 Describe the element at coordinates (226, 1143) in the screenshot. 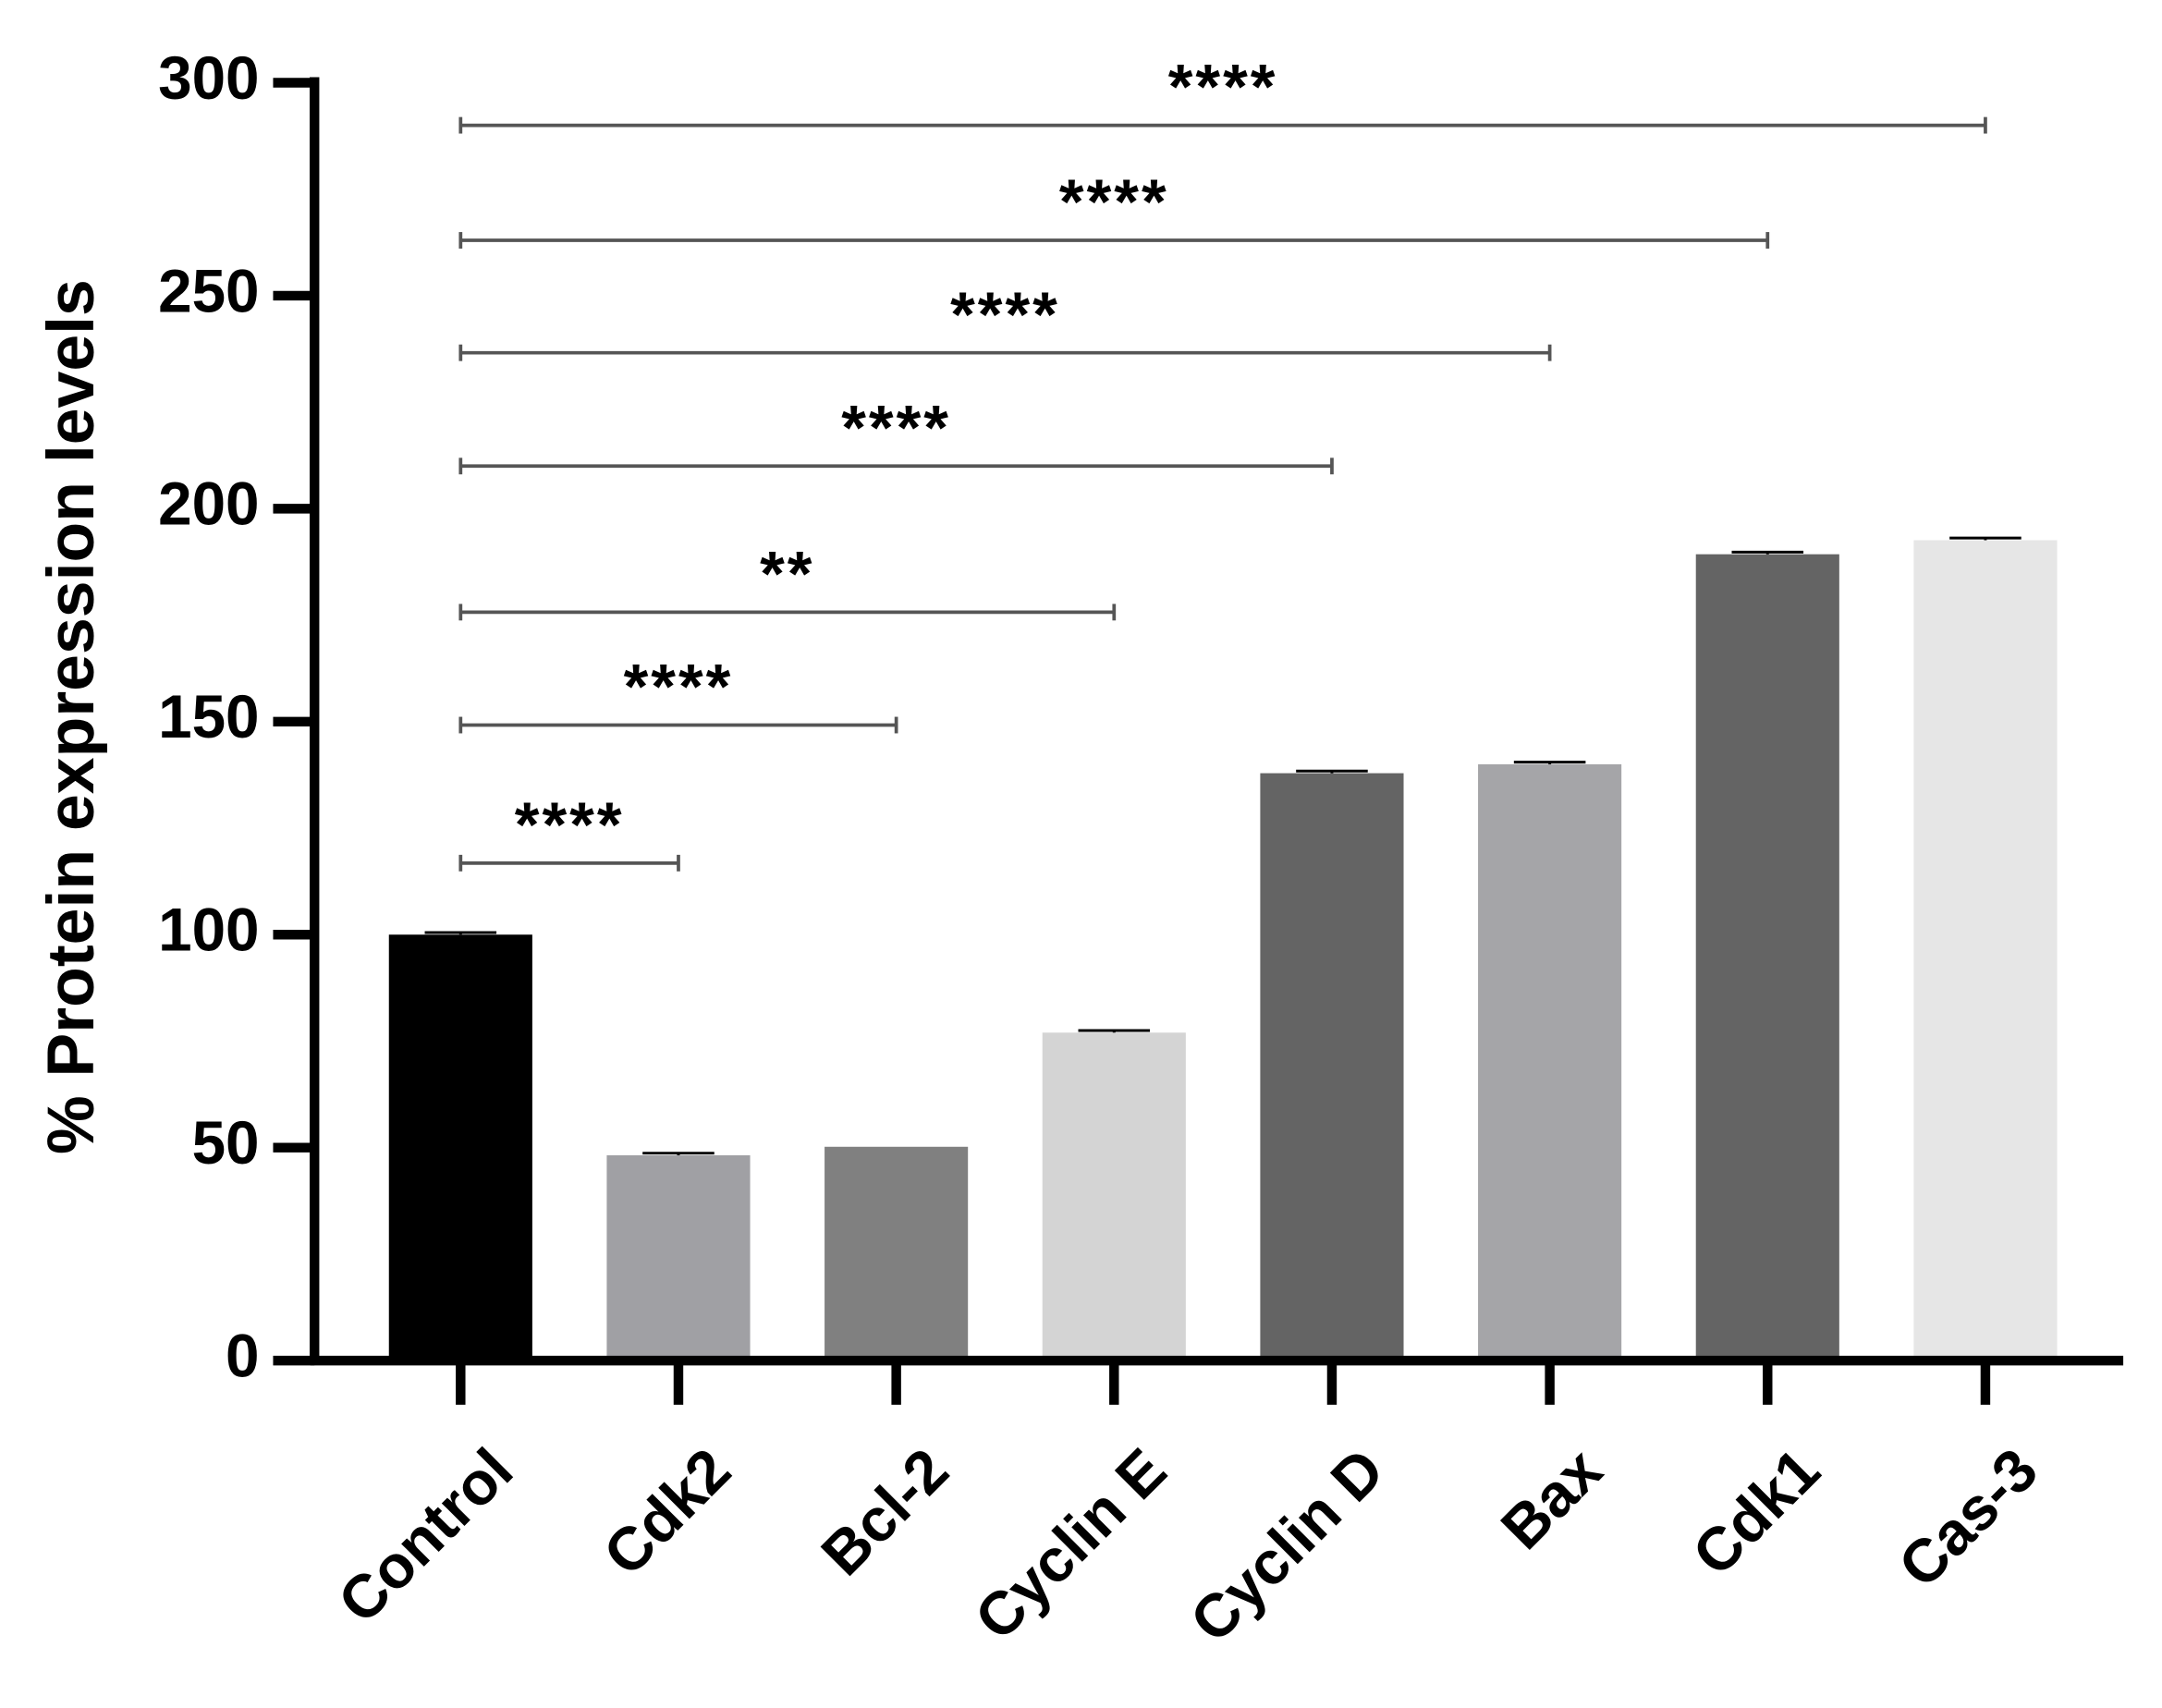

I see `y-tick-label: 50` at that location.